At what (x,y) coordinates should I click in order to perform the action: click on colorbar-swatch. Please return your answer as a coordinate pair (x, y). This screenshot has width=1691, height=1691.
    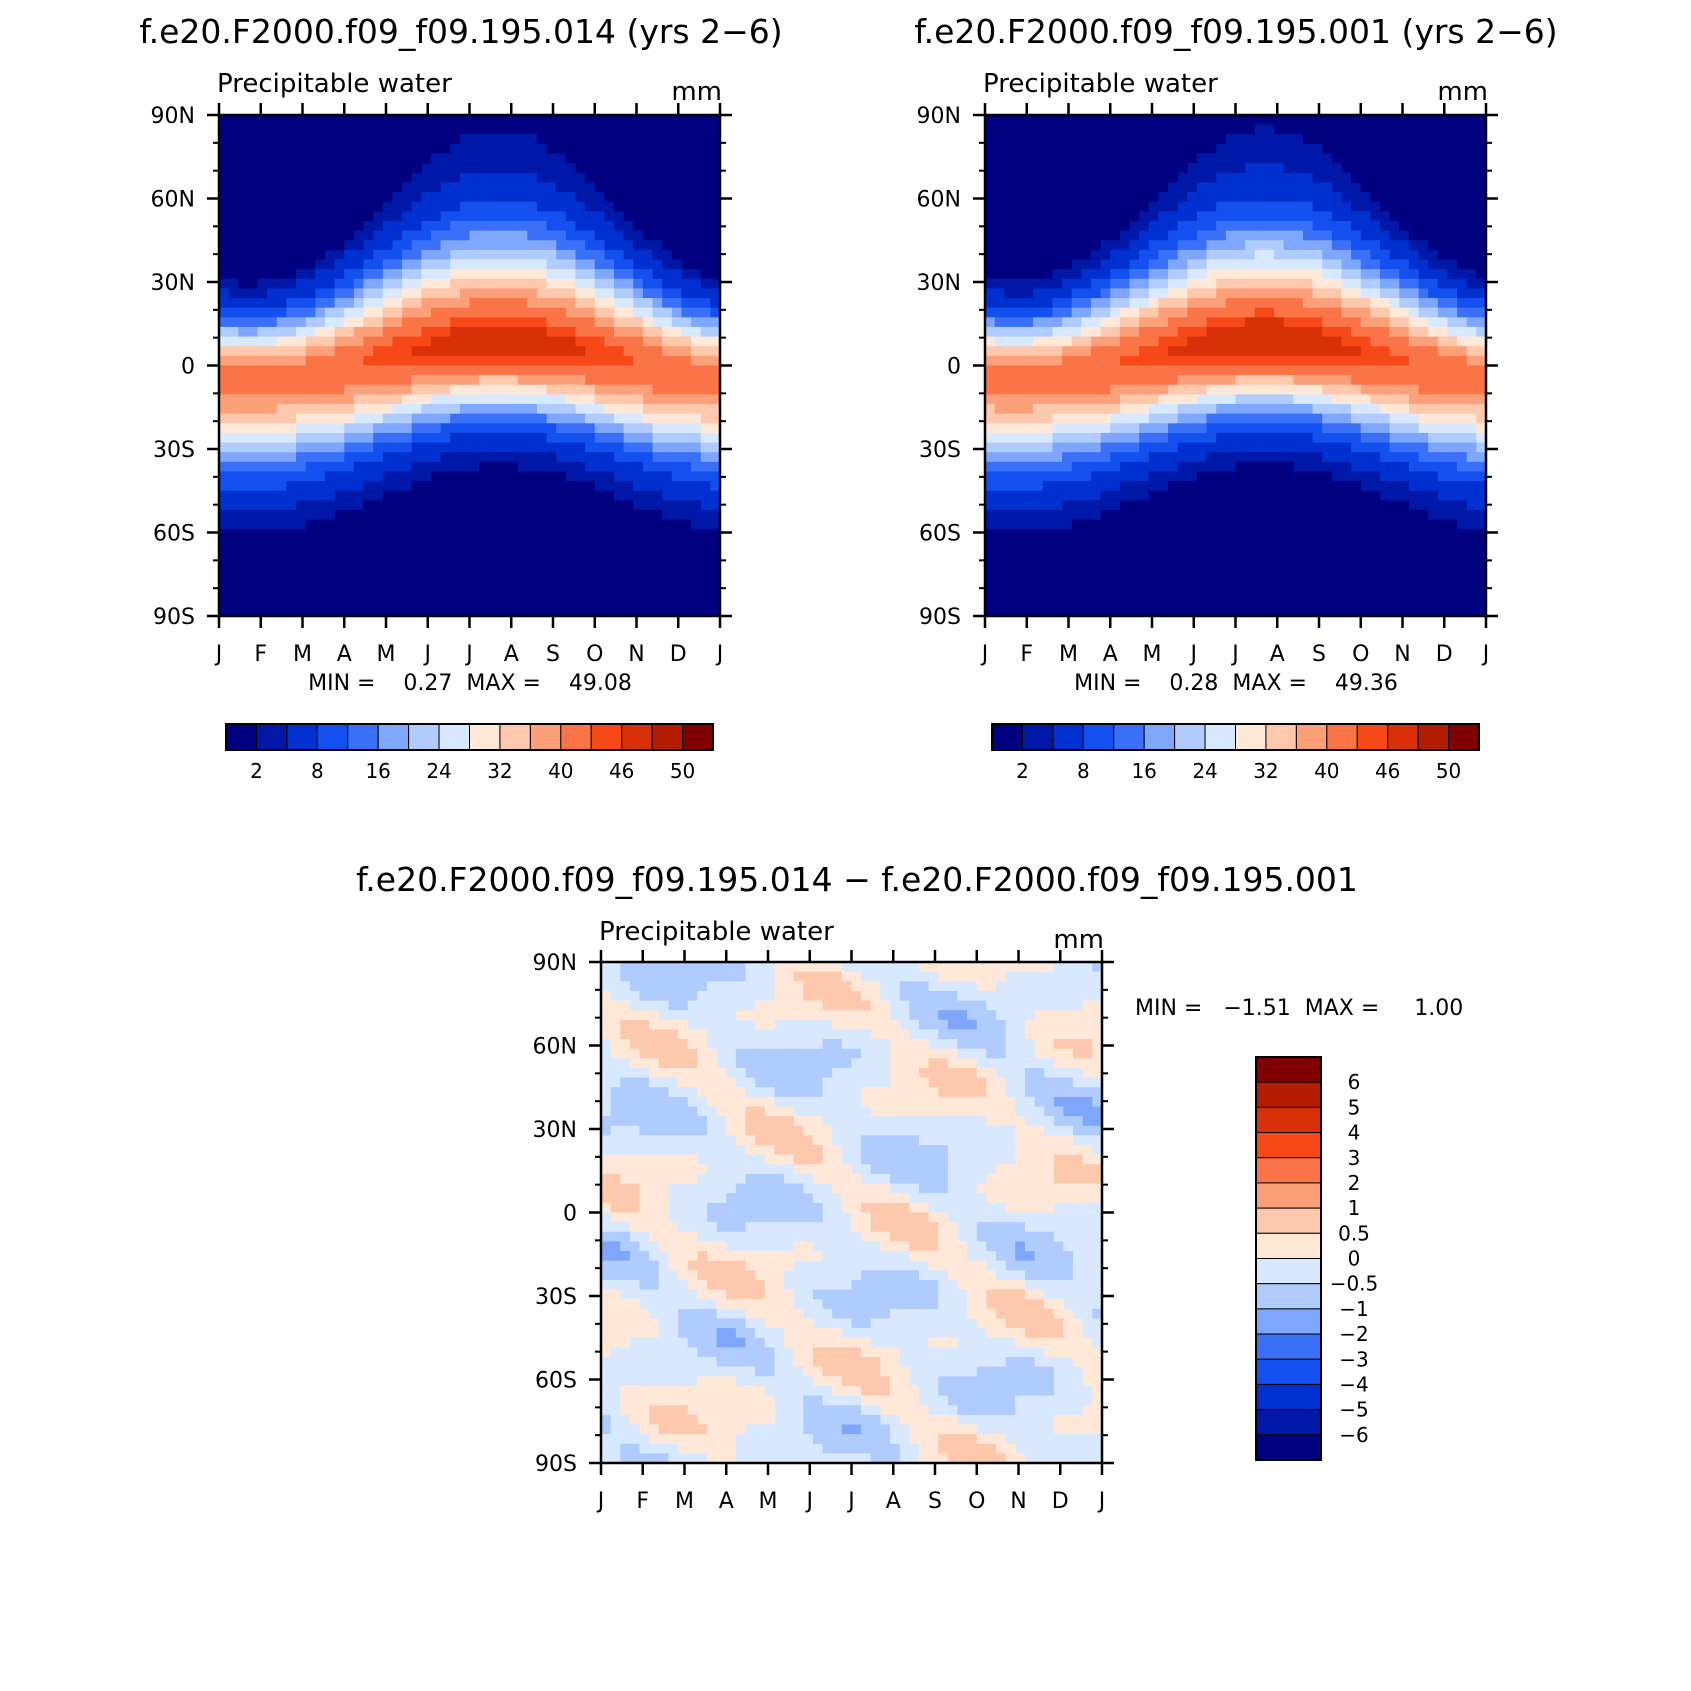
    Looking at the image, I should click on (515, 737).